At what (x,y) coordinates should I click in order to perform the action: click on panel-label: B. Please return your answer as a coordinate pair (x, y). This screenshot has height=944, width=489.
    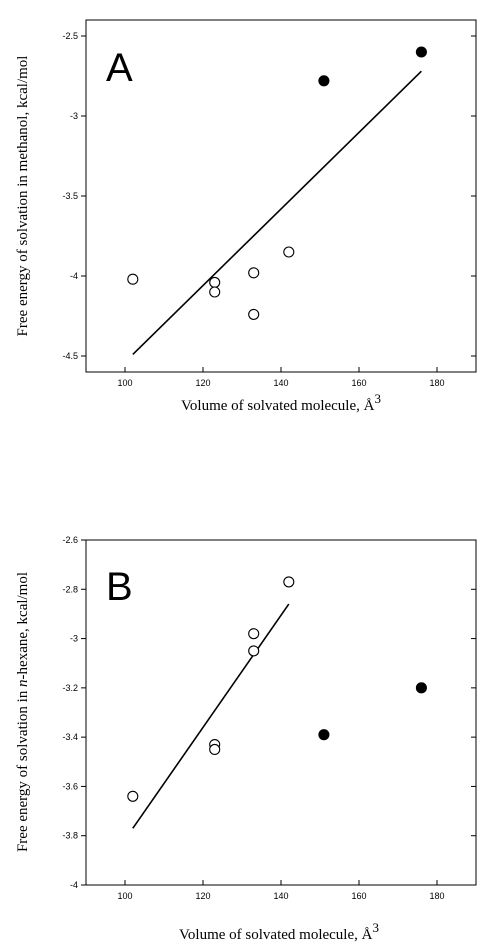
    Looking at the image, I should click on (119, 587).